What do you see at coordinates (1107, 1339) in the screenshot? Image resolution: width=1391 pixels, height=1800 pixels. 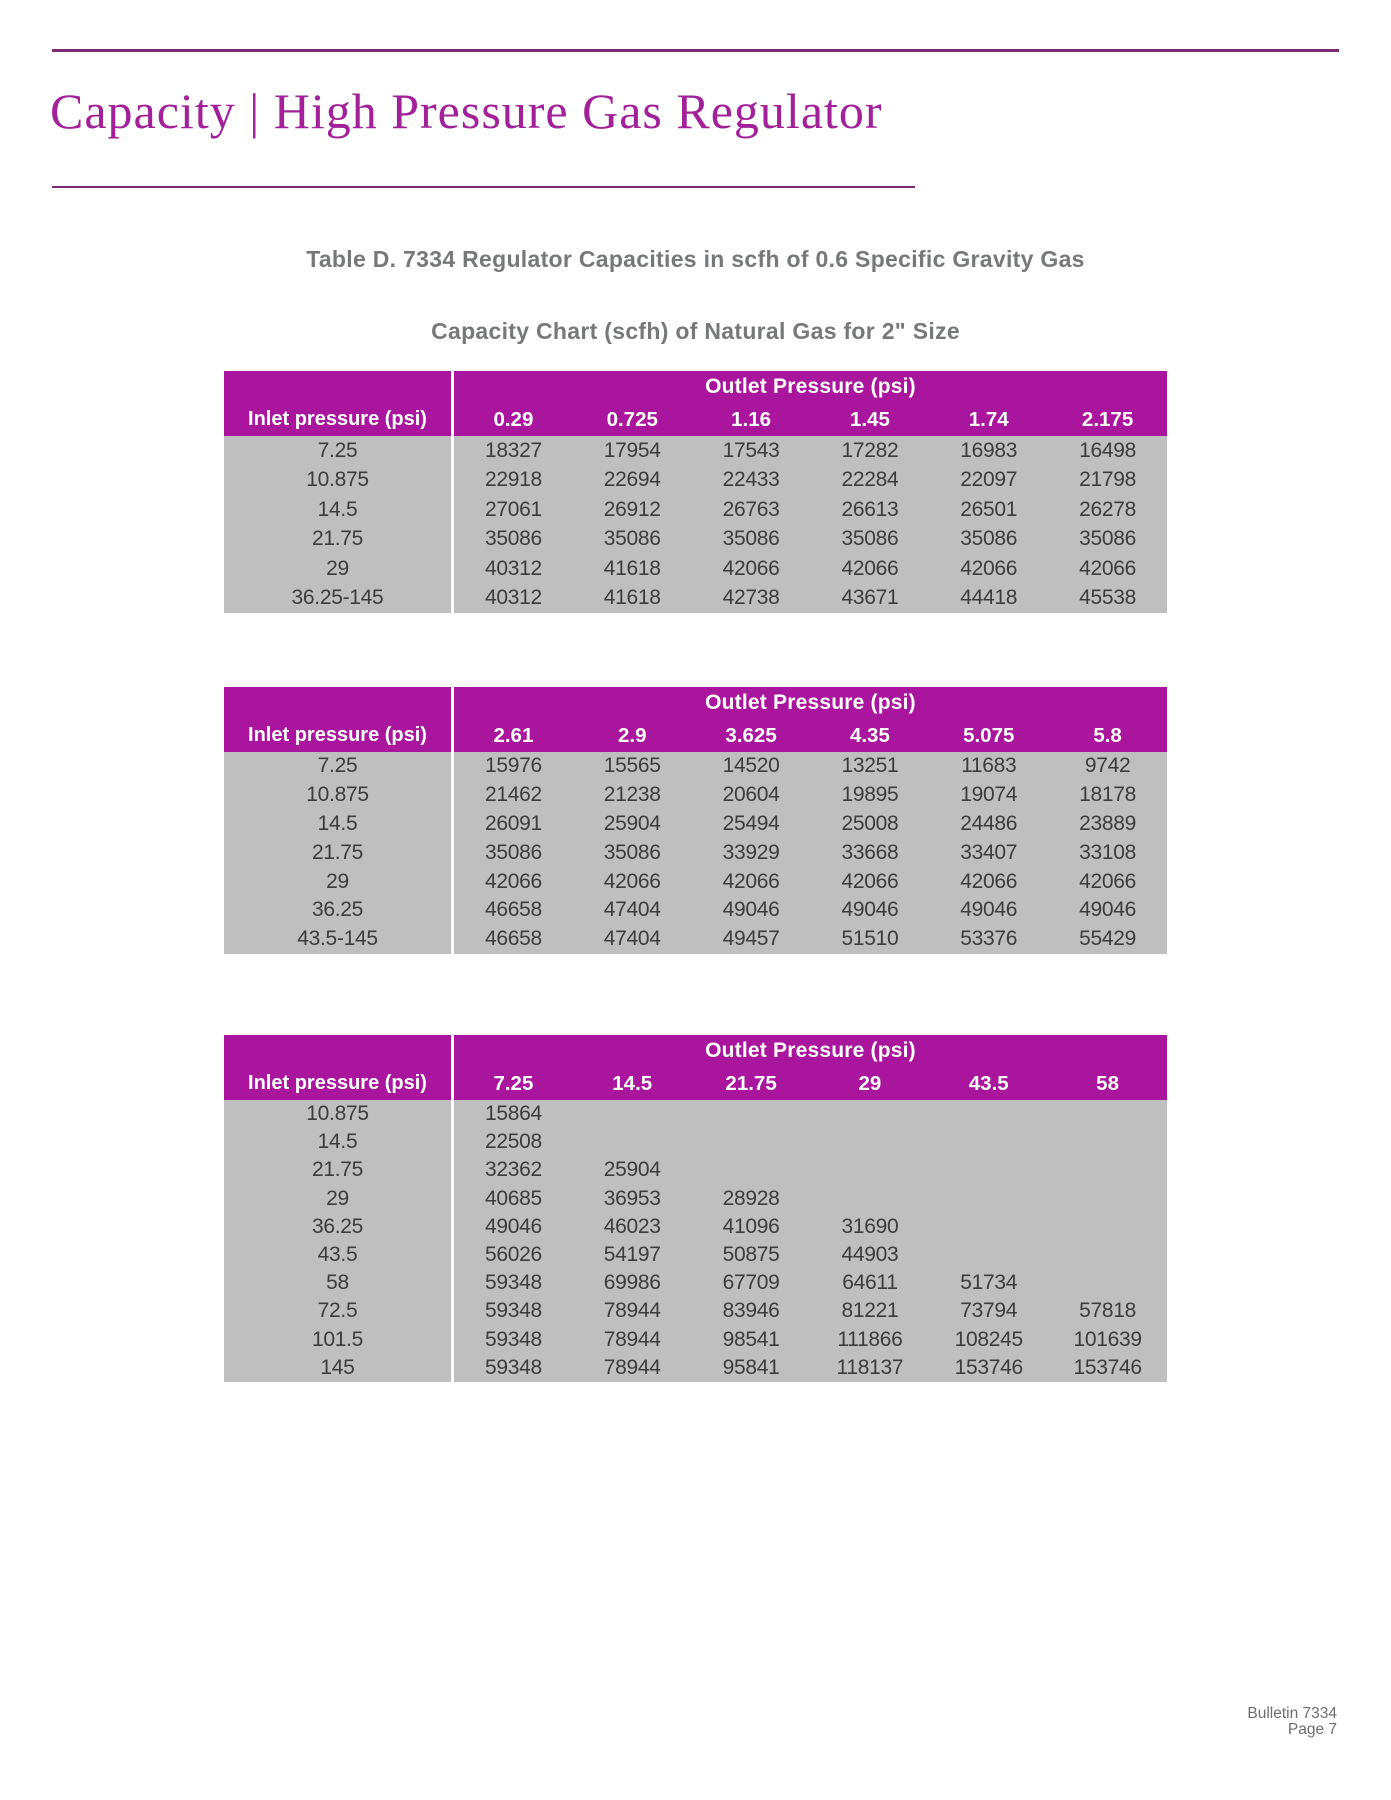 I see `capacity-value-cell: 101639` at bounding box center [1107, 1339].